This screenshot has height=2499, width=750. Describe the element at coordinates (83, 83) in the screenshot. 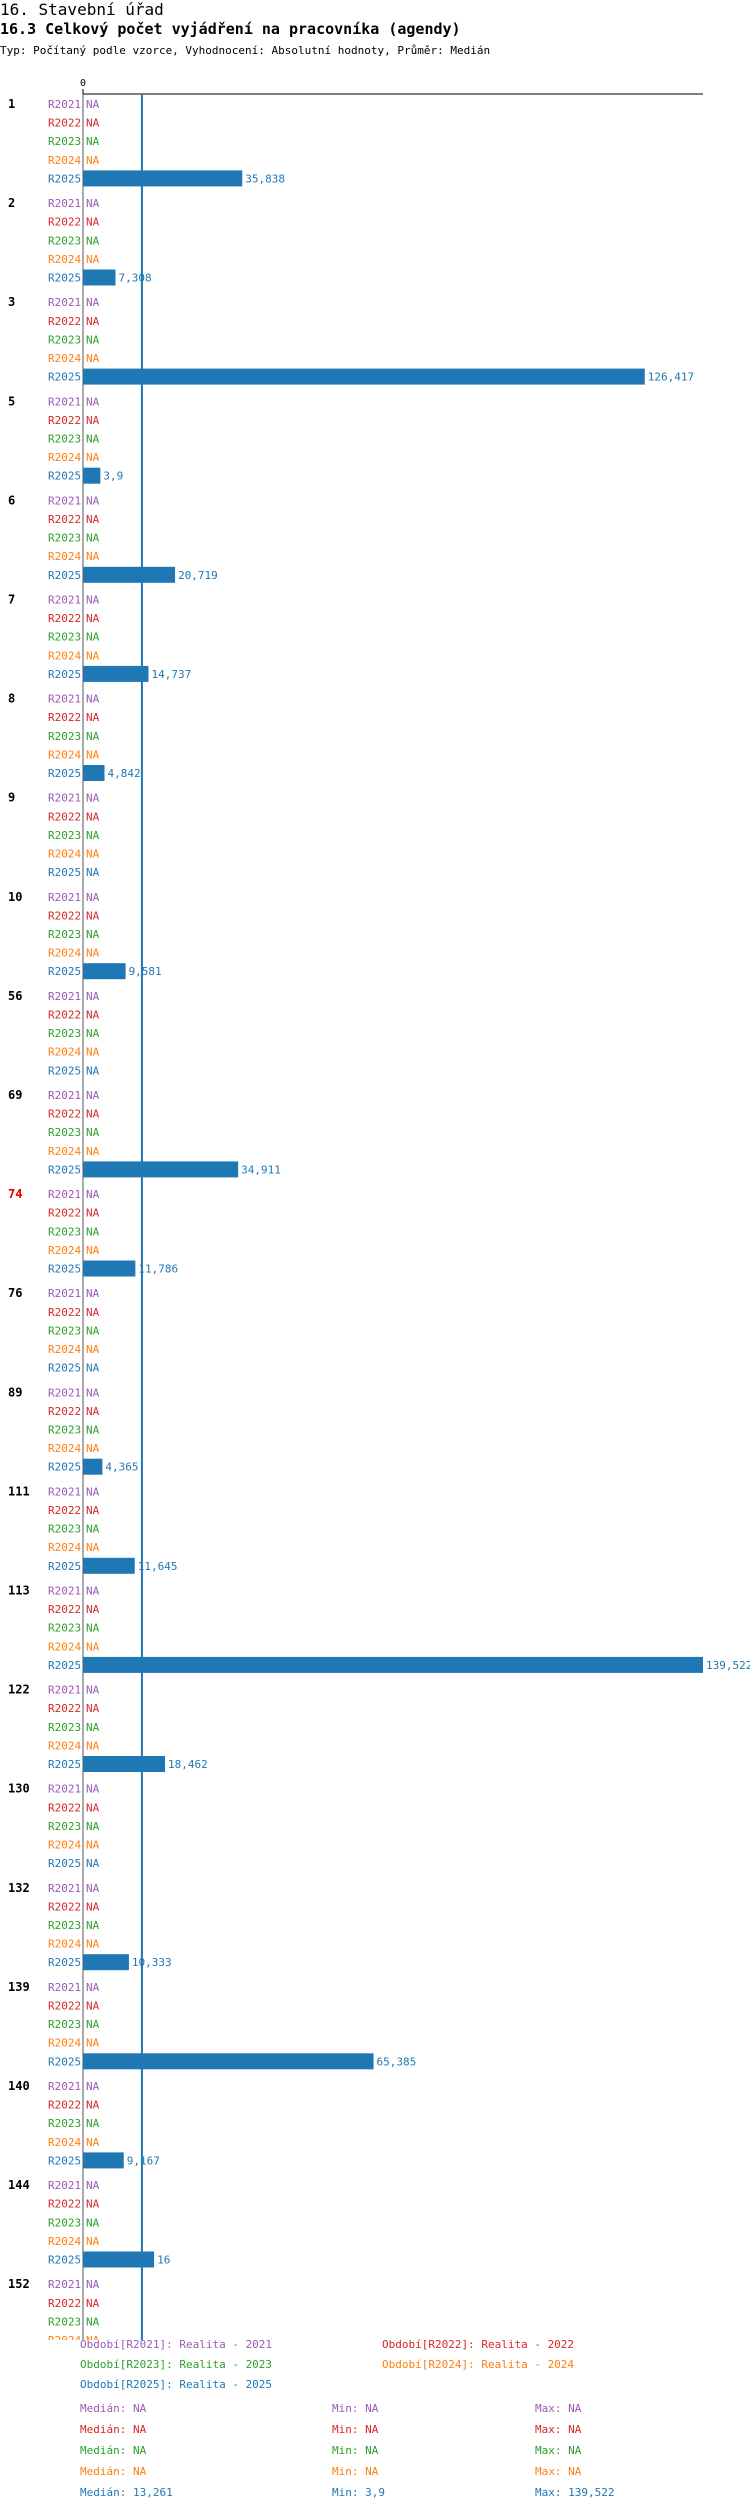

I see `x-tick-label: 0` at that location.